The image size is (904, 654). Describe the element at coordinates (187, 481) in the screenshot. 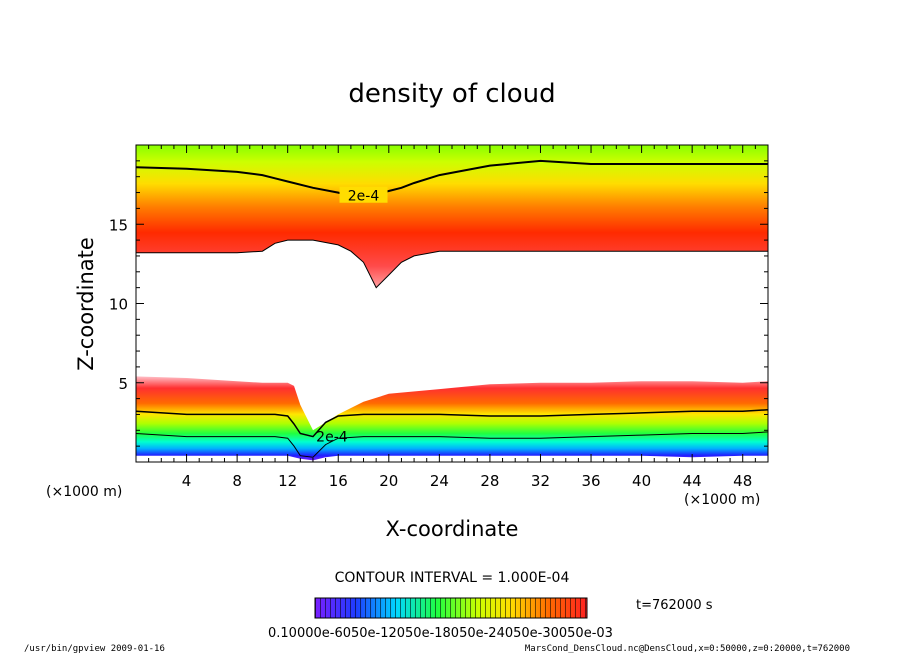

I see `x-tick-label: 4` at that location.